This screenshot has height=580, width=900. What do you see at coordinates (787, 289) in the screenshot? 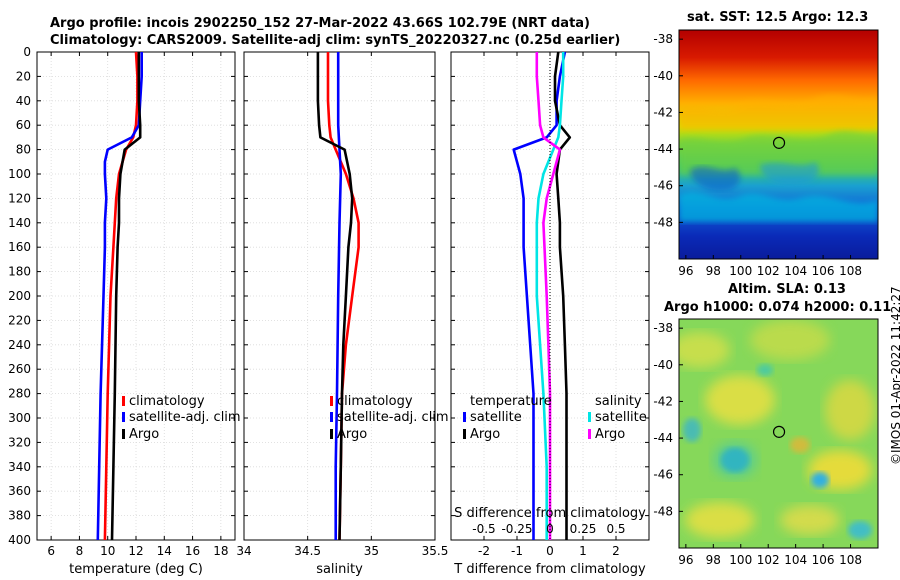
I see `sla-map-title-line1: Altim. SLA: 0.13` at bounding box center [787, 289].